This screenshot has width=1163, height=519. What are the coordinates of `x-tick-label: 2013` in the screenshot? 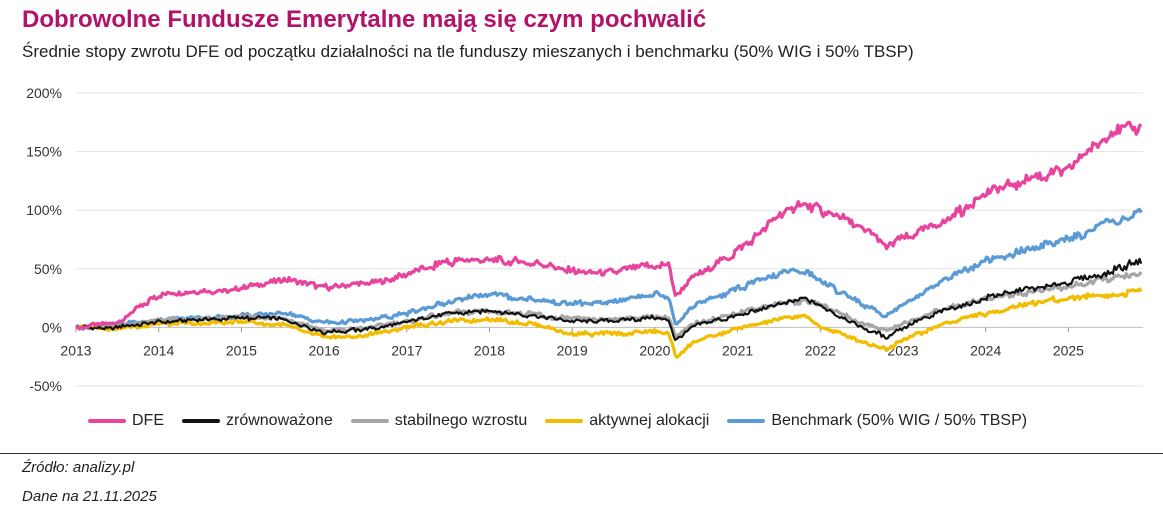 It's located at (75, 350).